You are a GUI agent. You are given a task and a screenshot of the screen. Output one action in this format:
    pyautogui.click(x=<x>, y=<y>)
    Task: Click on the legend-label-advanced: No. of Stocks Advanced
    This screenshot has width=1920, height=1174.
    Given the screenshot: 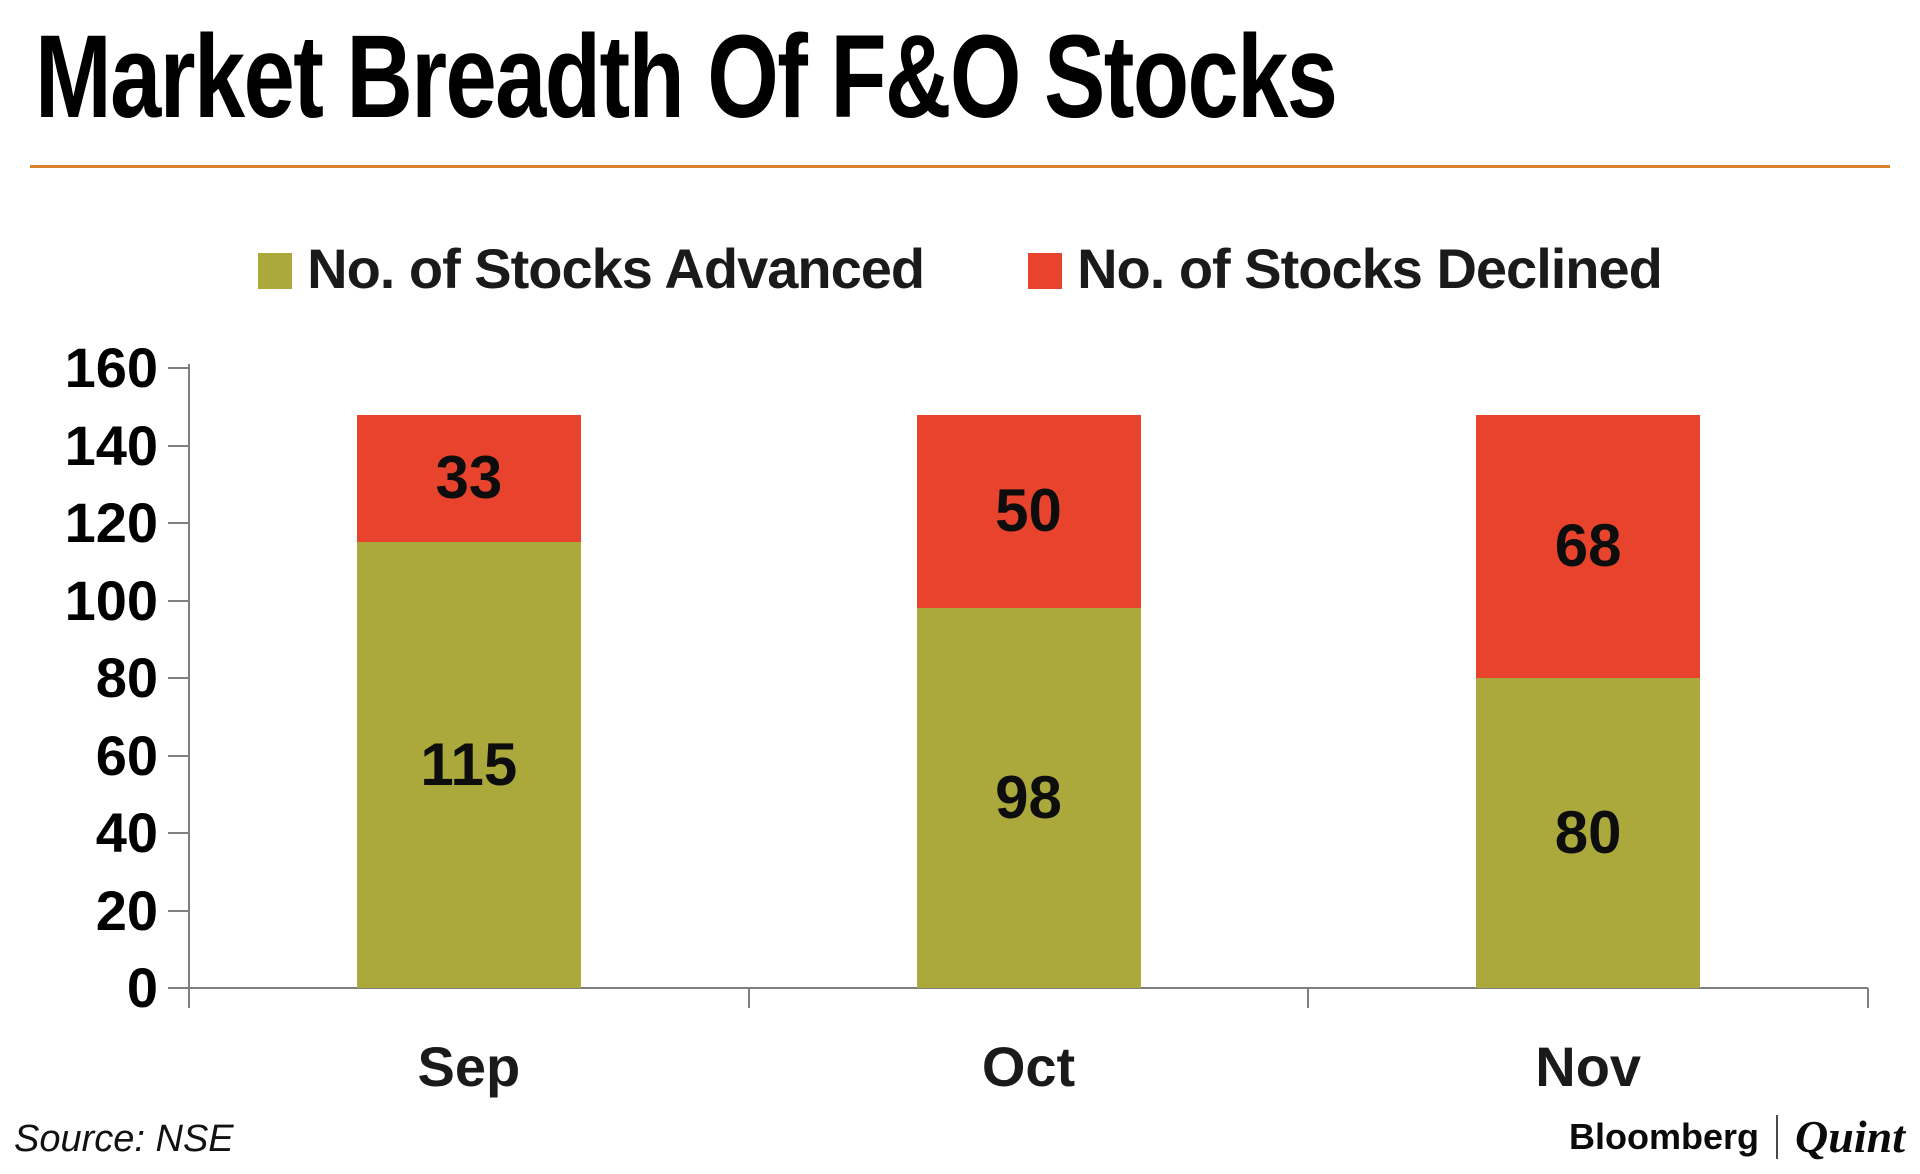 What is the action you would take?
    pyautogui.click(x=616, y=268)
    